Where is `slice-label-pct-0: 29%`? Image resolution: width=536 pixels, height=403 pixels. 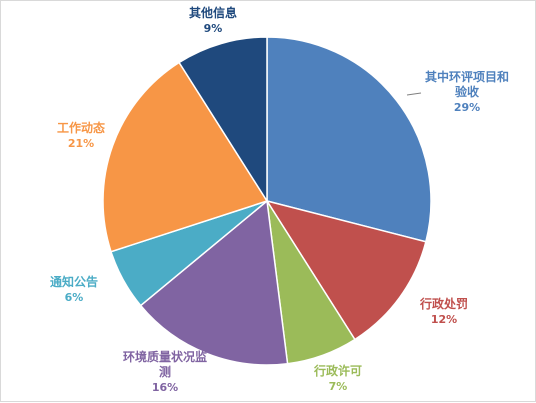 slice-label-pct-0: 29% is located at coordinates (467, 107).